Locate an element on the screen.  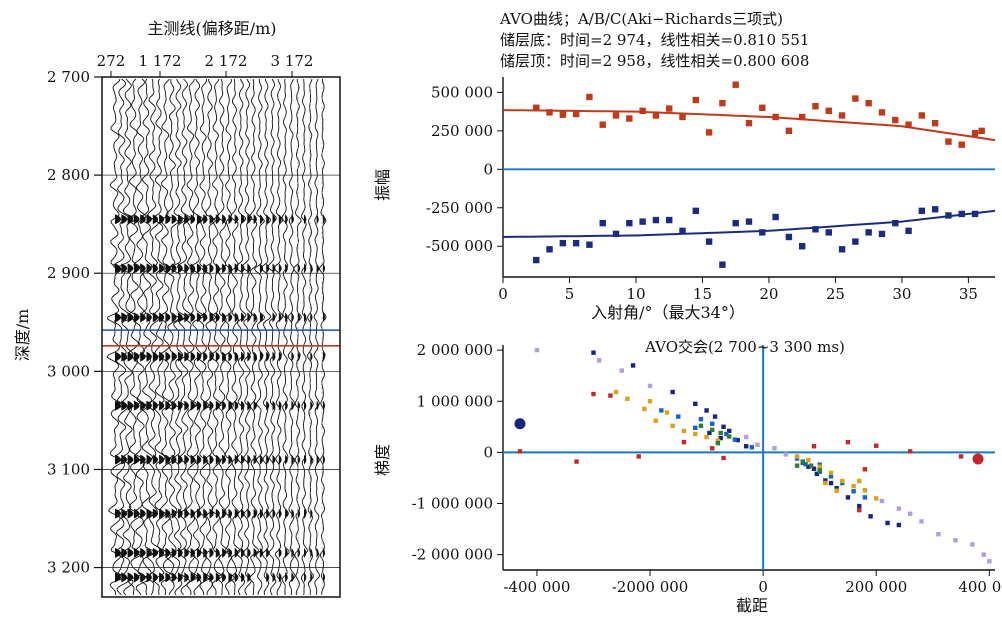
avo-curve-x-tick-label: 0 is located at coordinates (503, 294).